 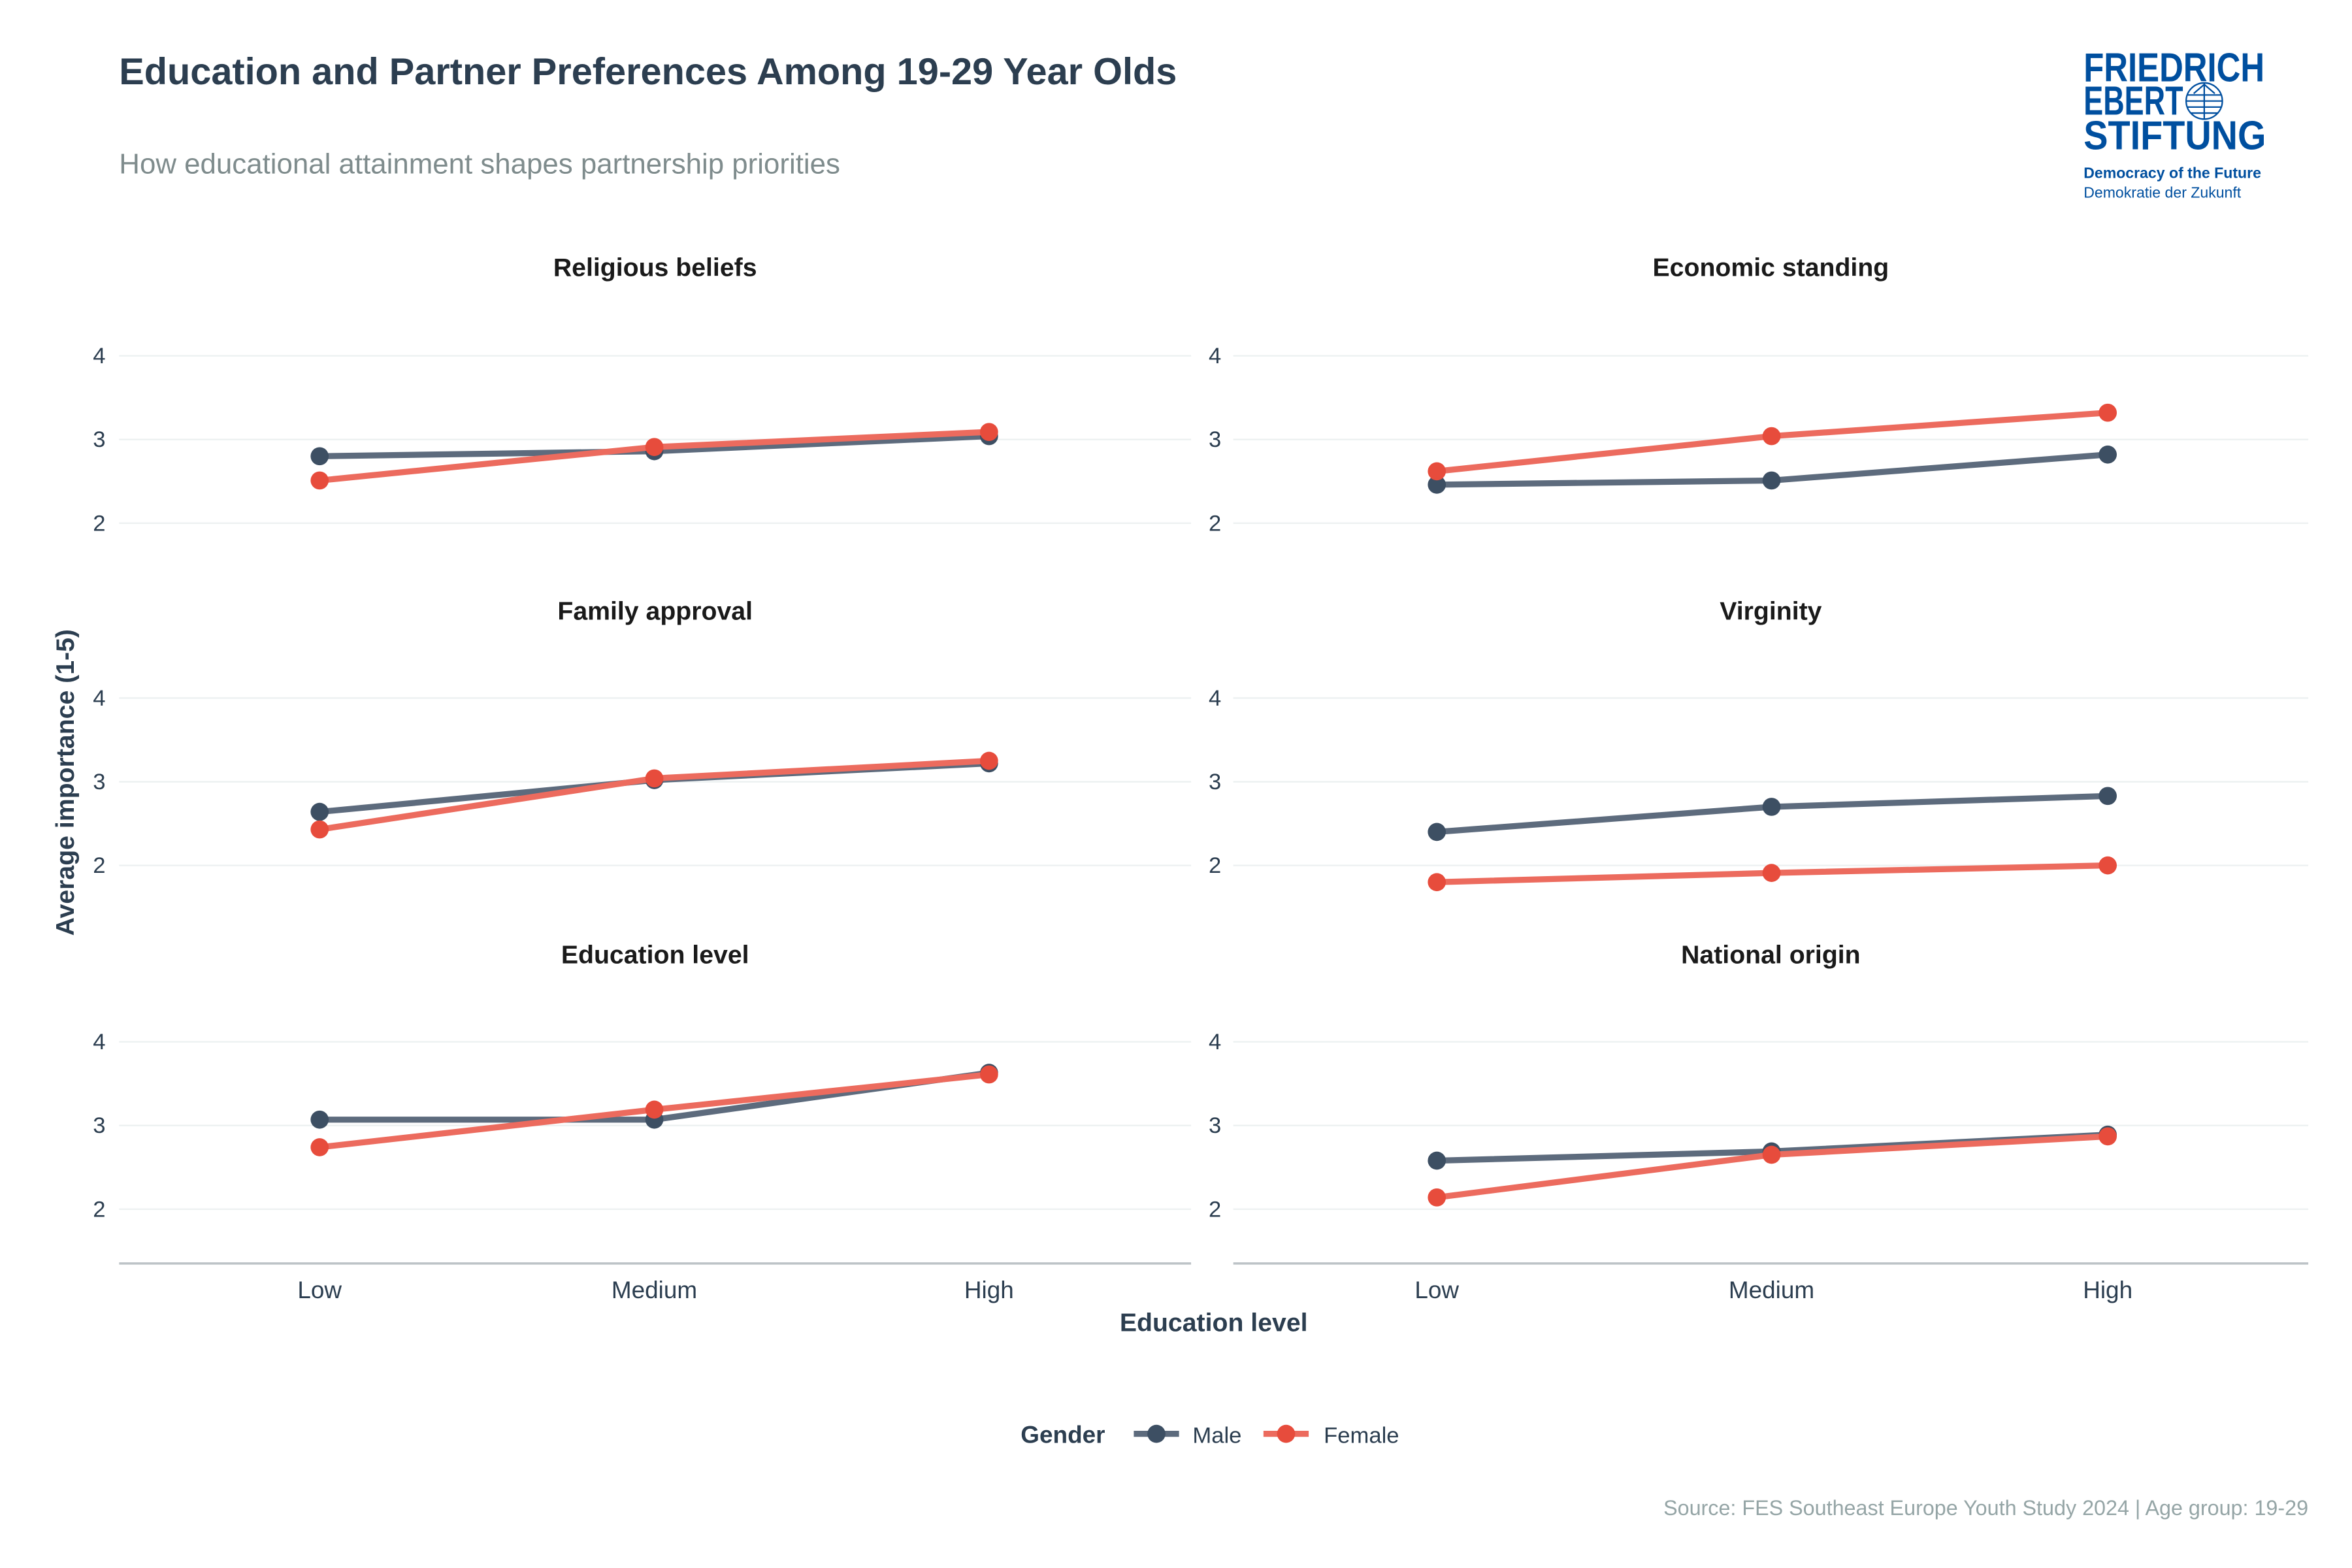 I want to click on legend-title: Gender, so click(x=1063, y=1434).